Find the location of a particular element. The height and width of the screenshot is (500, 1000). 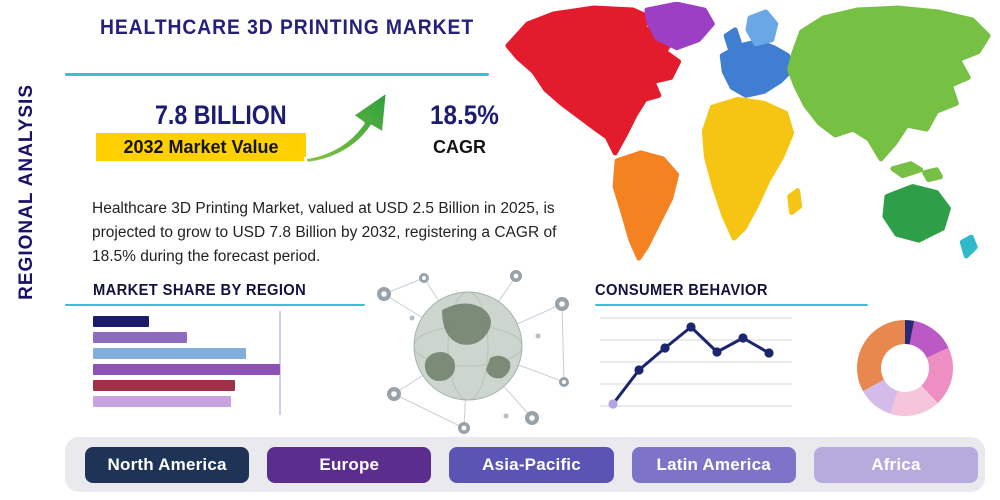

map-region-australia is located at coordinates (916, 213).